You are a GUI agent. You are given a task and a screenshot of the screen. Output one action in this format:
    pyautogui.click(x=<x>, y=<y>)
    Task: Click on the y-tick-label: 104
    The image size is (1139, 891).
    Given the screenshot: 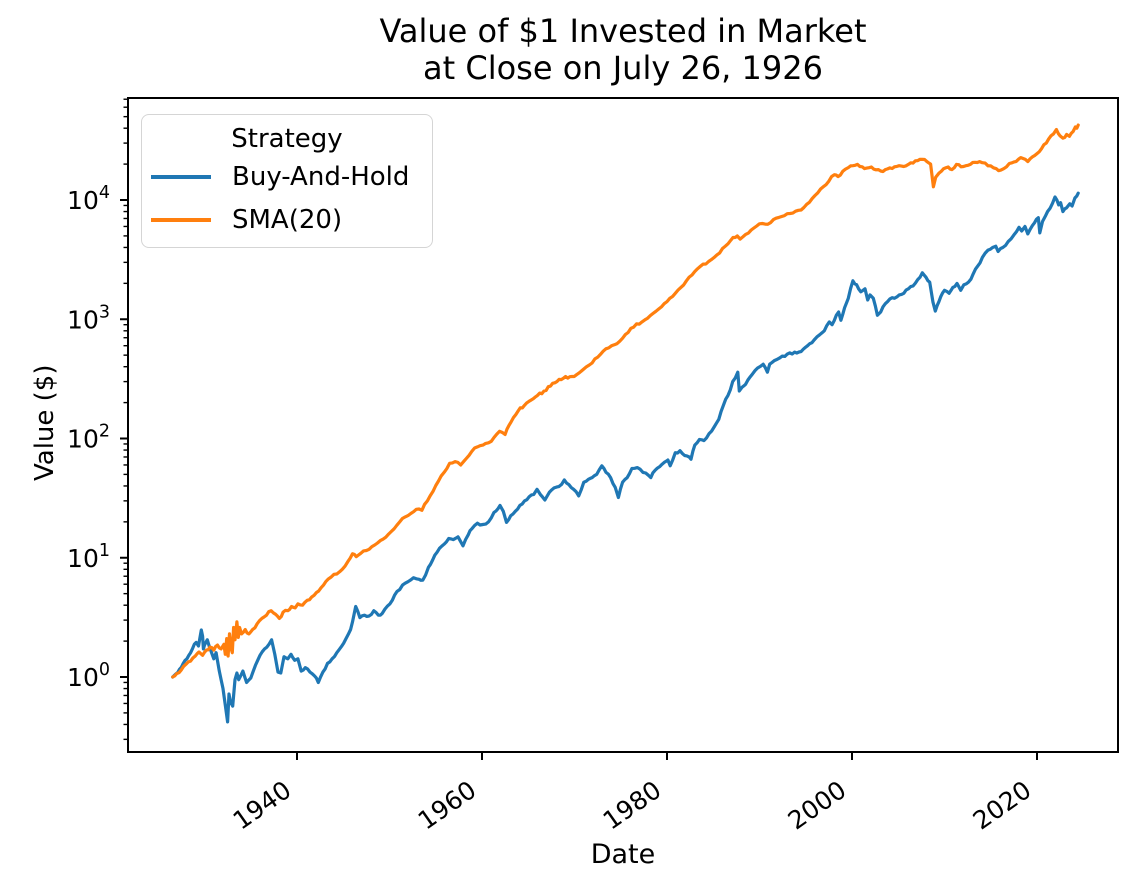 What is the action you would take?
    pyautogui.click(x=88, y=199)
    